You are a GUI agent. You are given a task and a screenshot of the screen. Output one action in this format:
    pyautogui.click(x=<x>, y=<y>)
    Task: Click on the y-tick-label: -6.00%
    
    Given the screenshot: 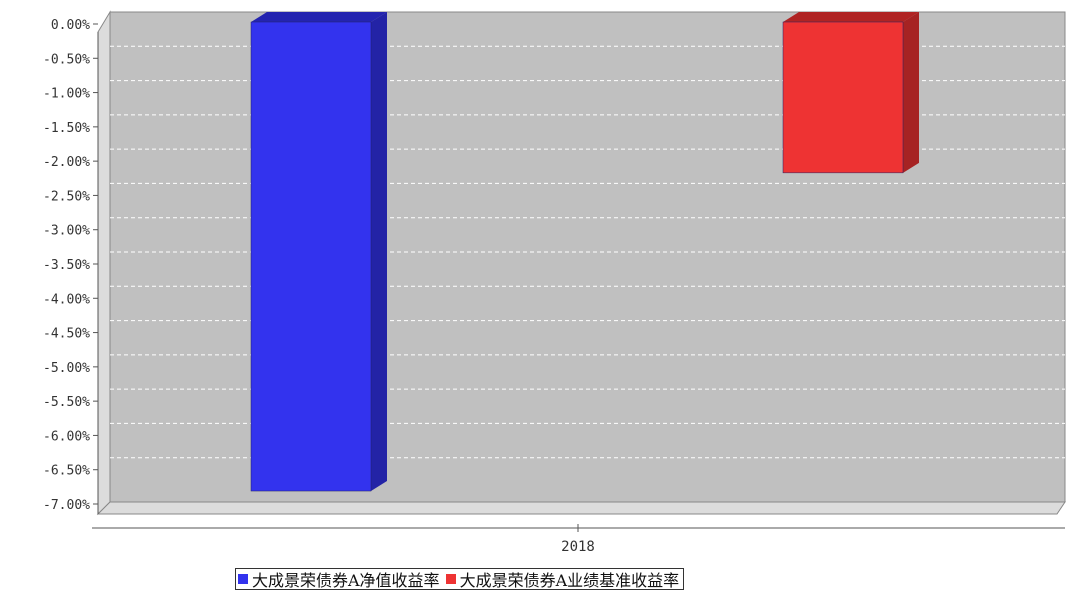 What is the action you would take?
    pyautogui.click(x=66, y=436)
    